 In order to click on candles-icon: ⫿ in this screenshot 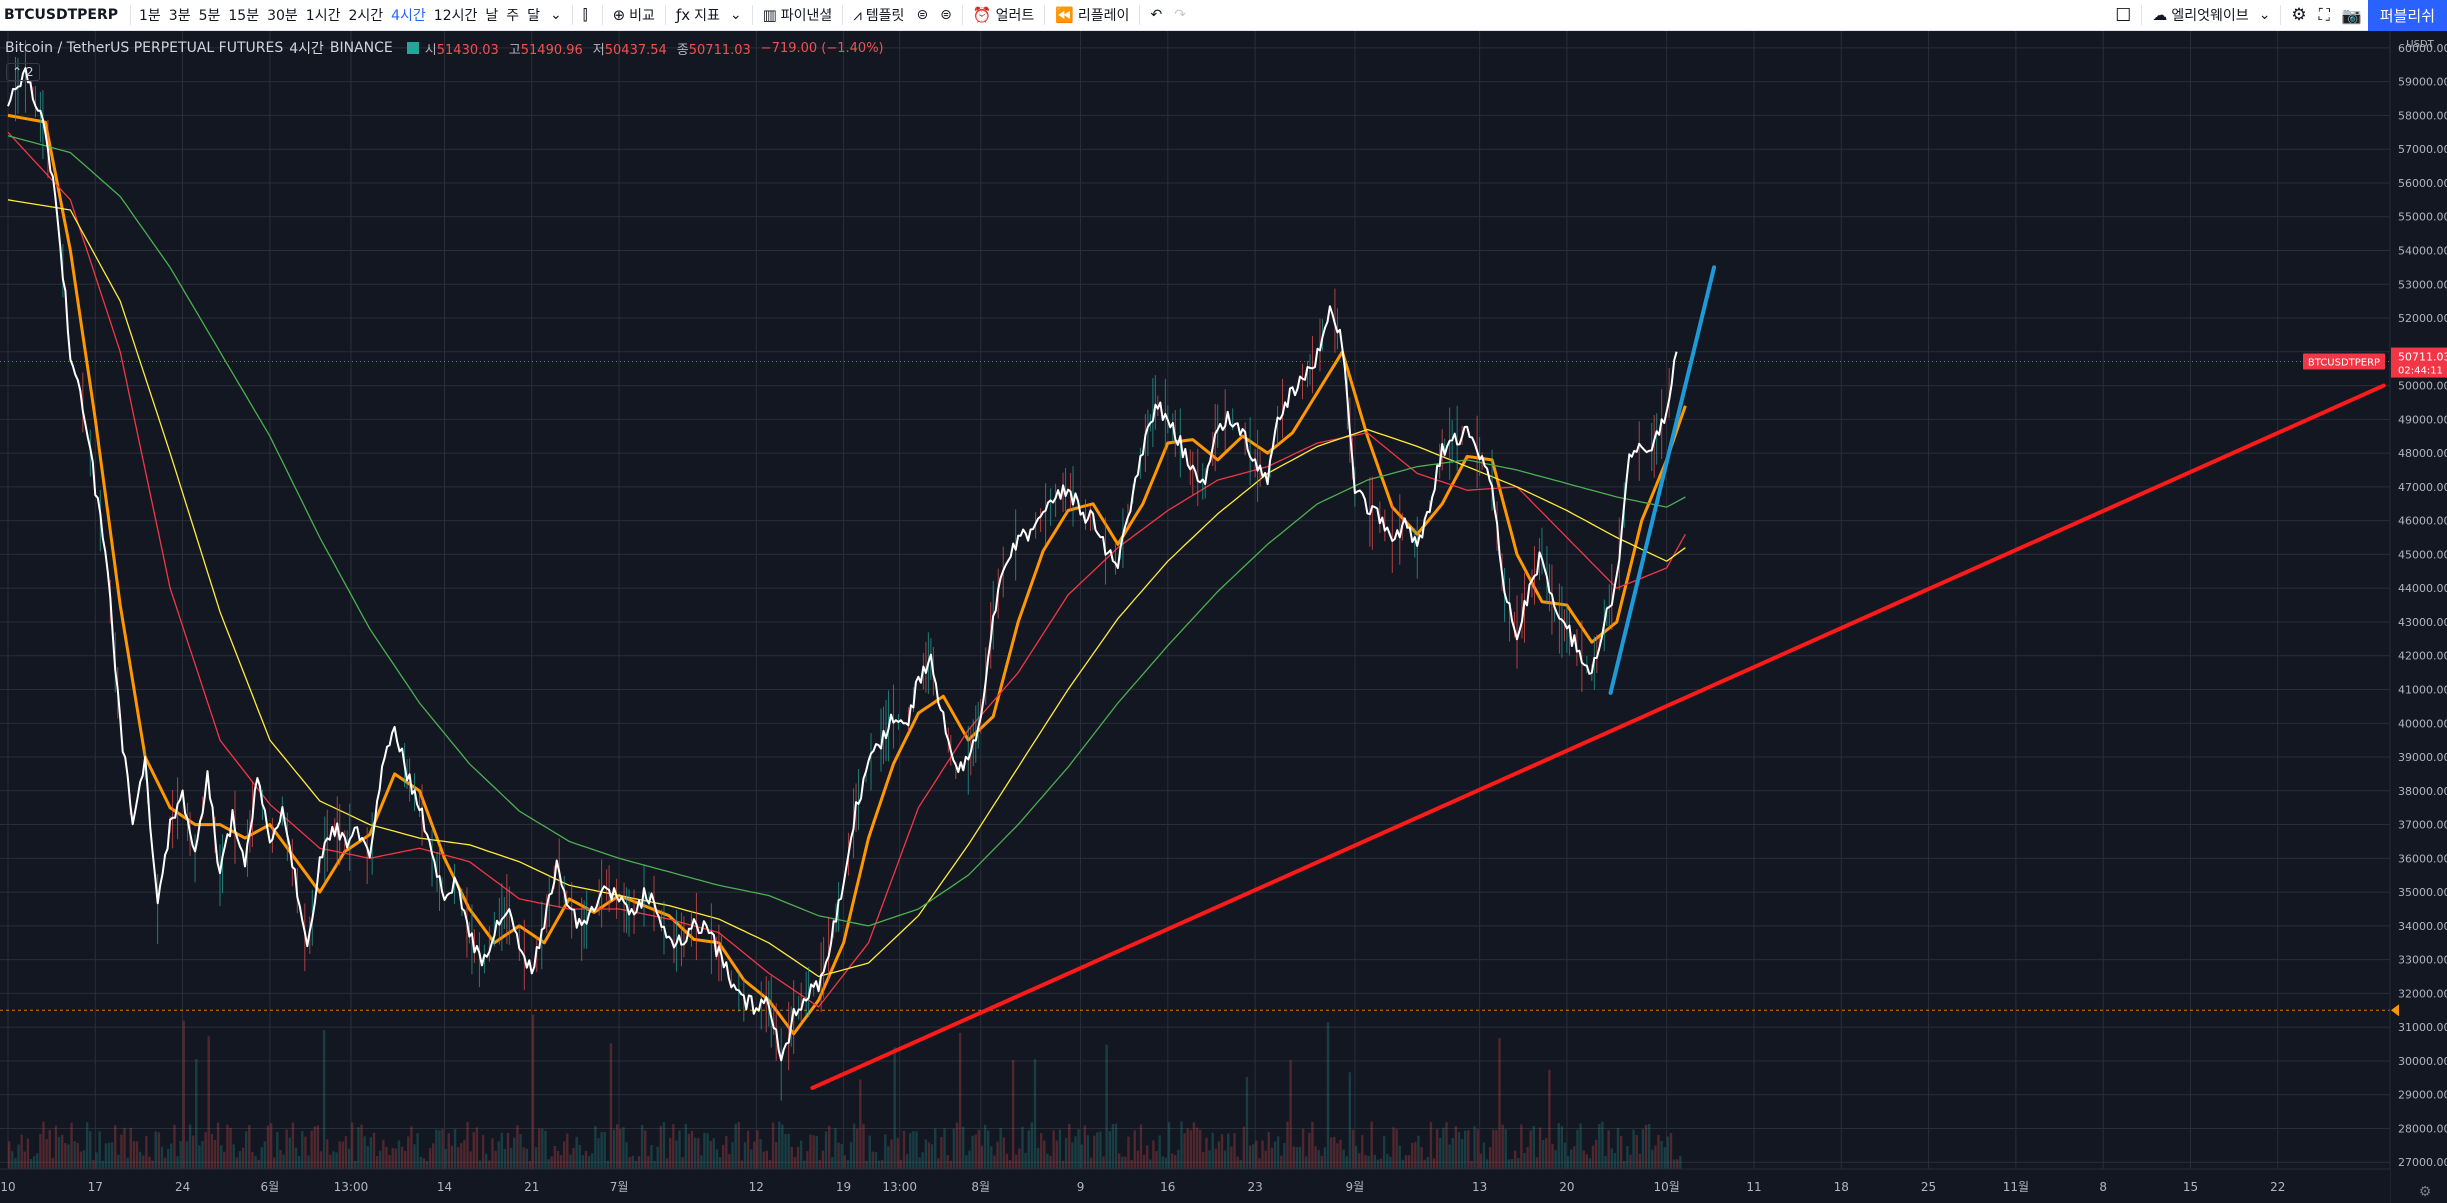, I will do `click(585, 15)`.